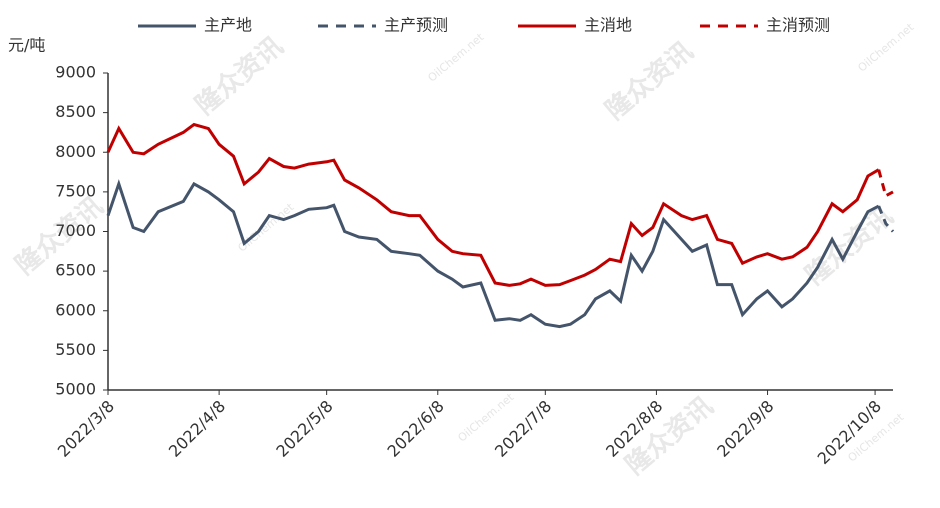 This screenshot has height=508, width=940. Describe the element at coordinates (75, 309) in the screenshot. I see `y-tick-label: 6000` at that location.